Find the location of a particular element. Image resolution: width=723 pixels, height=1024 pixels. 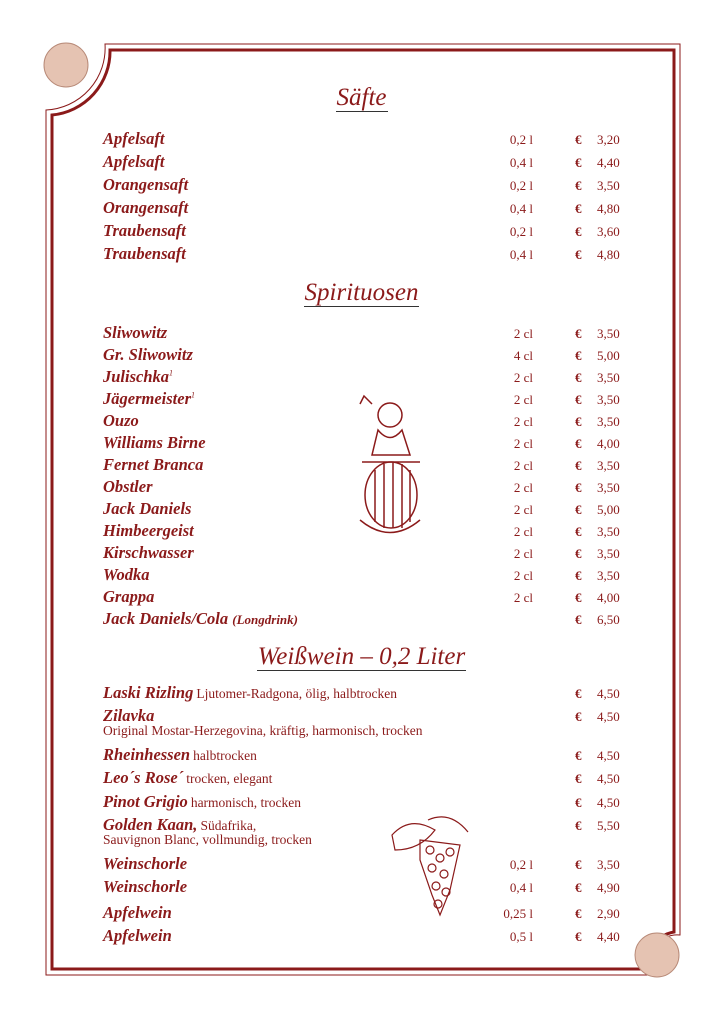

item-name: Williams Birne is located at coordinates (154, 442).